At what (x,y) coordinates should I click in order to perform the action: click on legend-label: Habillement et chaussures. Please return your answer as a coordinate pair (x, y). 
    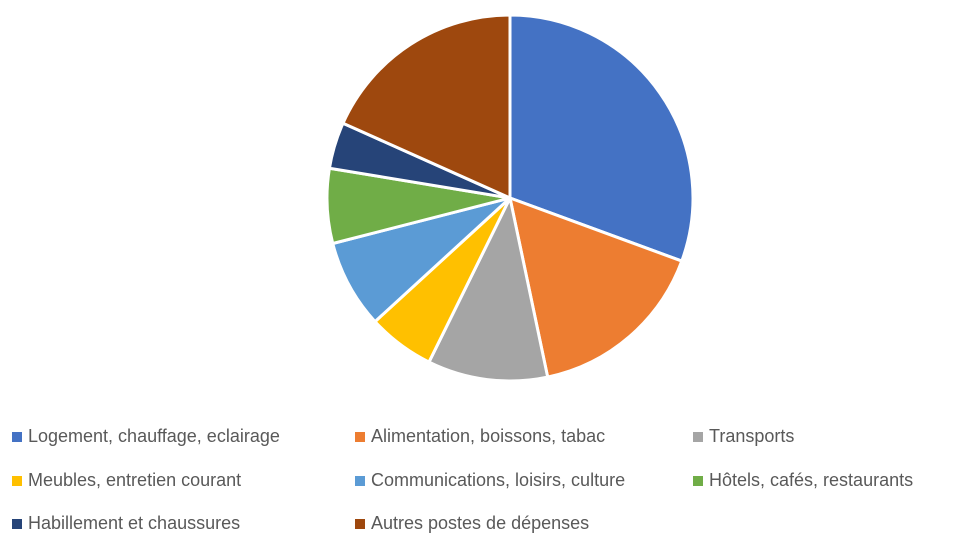
    Looking at the image, I should click on (134, 523).